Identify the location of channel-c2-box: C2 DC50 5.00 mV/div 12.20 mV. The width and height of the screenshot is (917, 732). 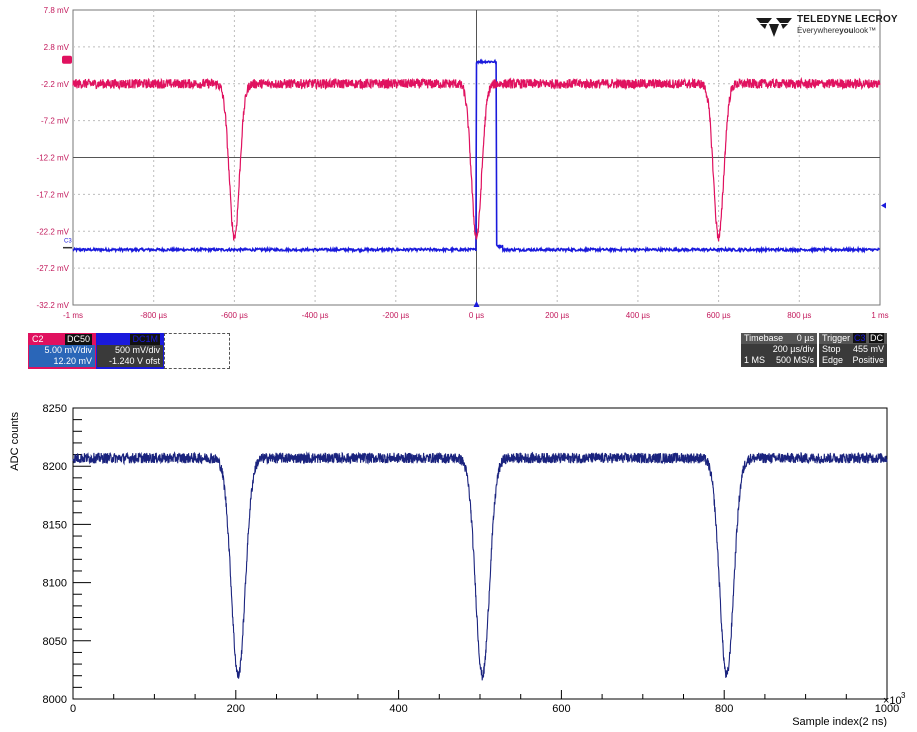
(62, 351).